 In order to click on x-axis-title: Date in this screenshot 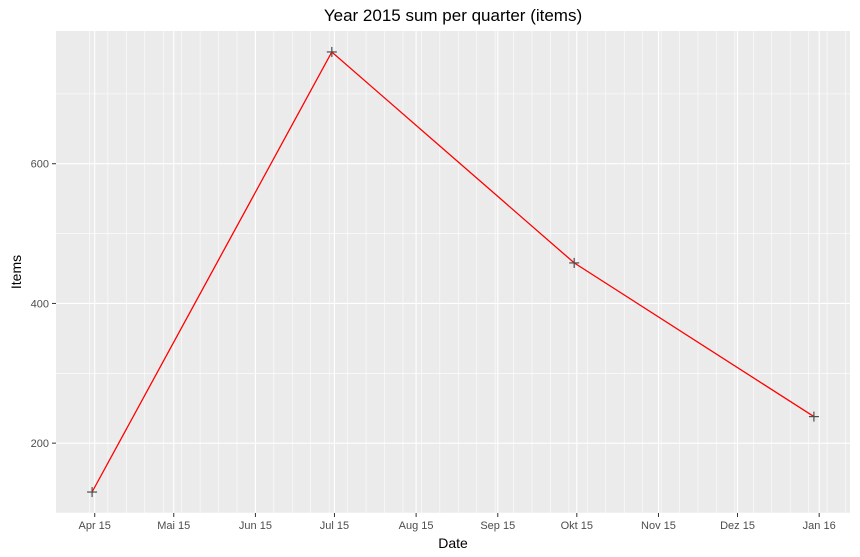, I will do `click(453, 543)`.